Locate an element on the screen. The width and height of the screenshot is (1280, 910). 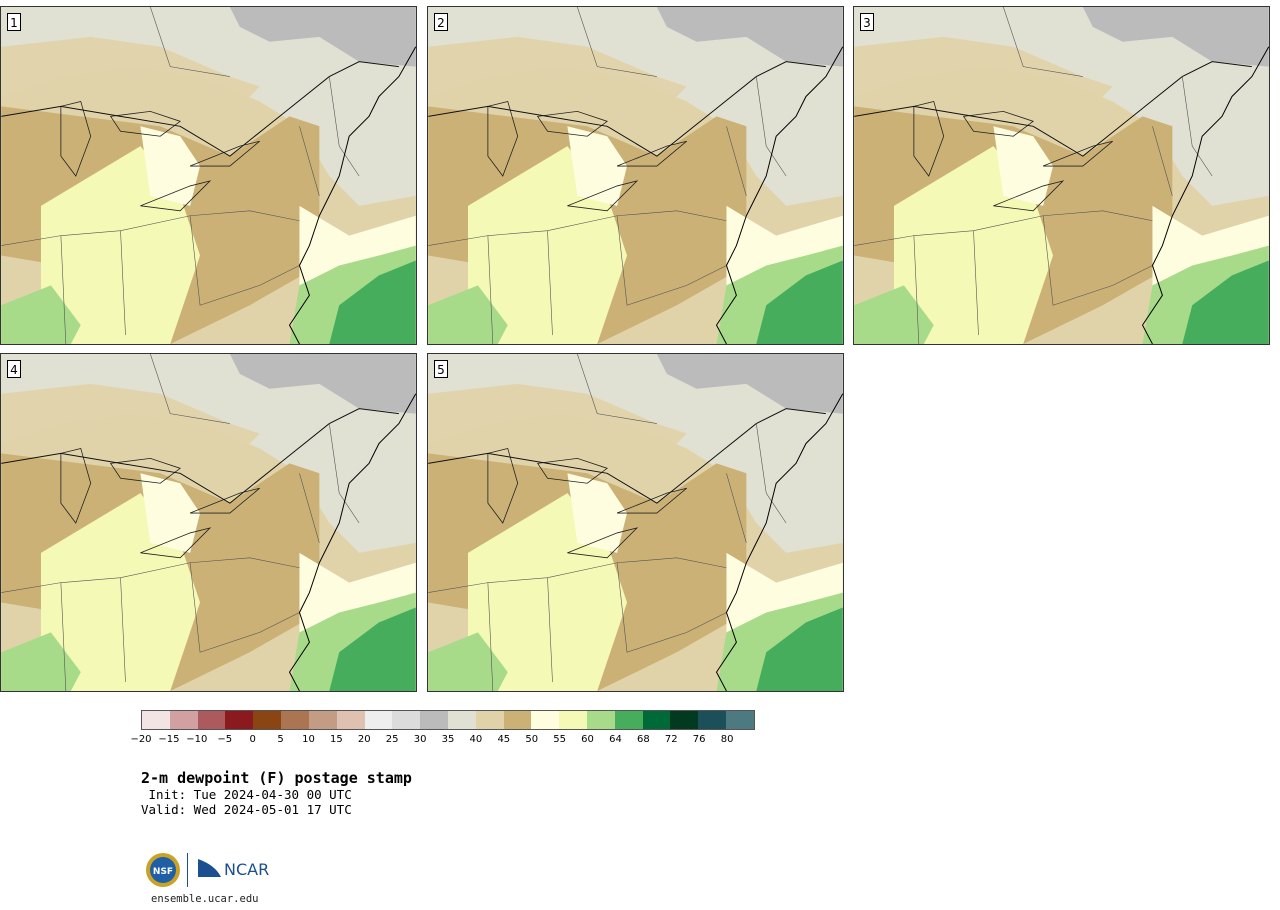
colorbar-tick-label: −5 is located at coordinates (225, 739).